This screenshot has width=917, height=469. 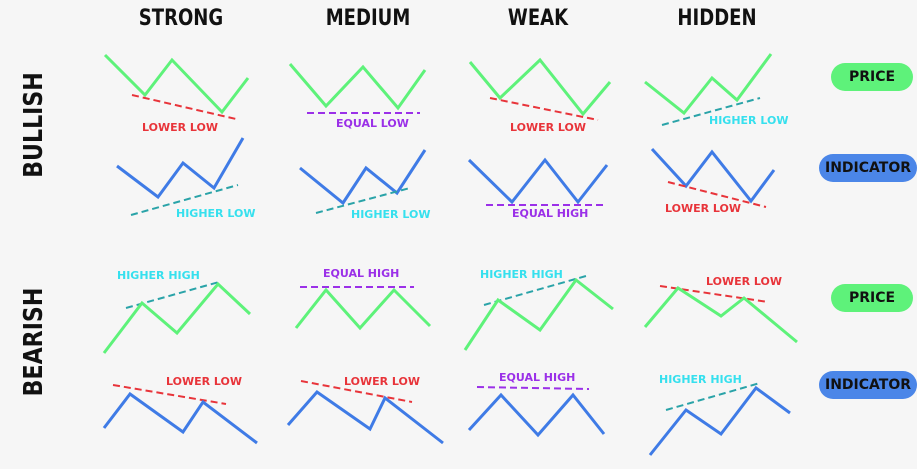 I want to click on pattern-bullish-weak: LOWER LOW EQUAL HIGH, so click(x=539, y=138).